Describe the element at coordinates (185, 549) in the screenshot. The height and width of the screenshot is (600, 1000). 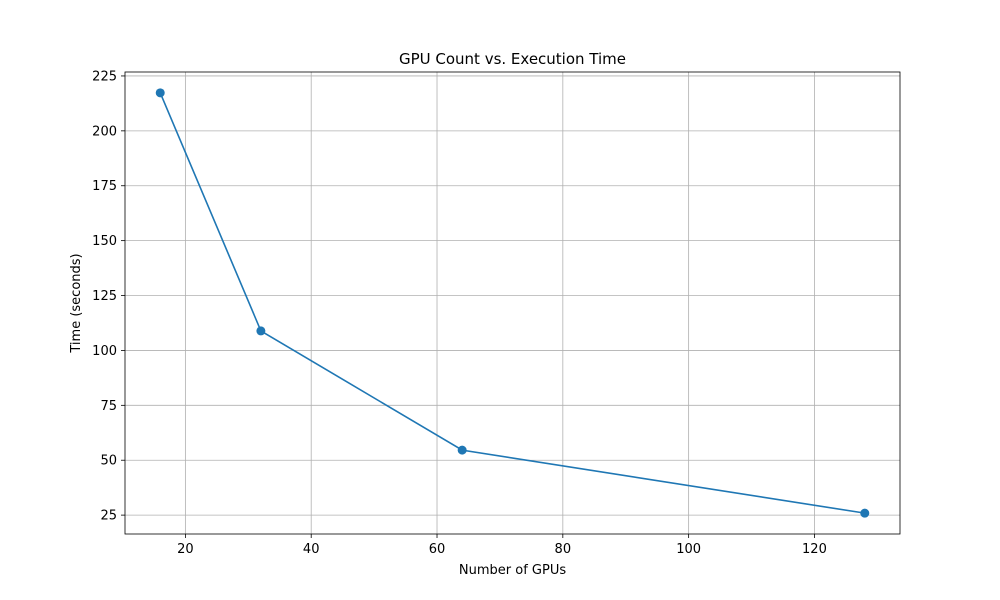
I see `x-tick-label: 20` at that location.